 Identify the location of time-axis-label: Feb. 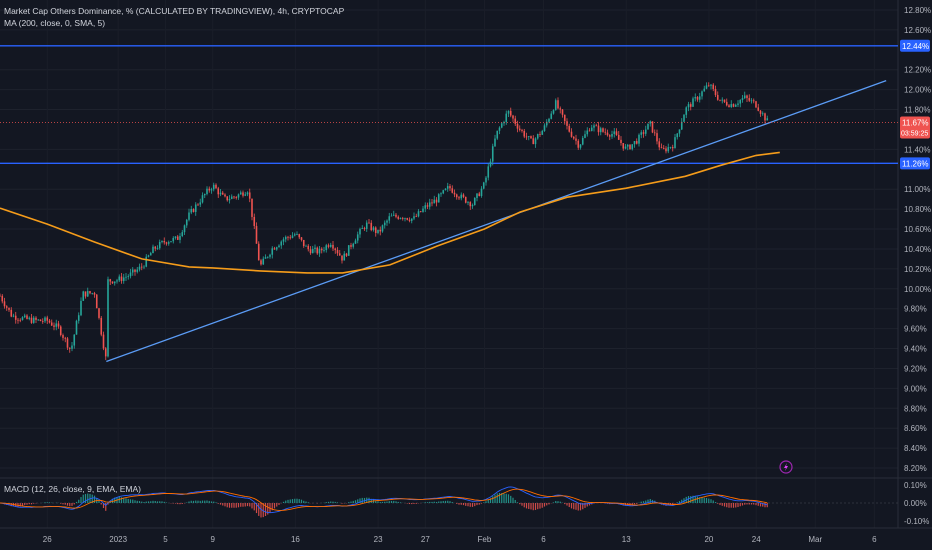
(485, 539).